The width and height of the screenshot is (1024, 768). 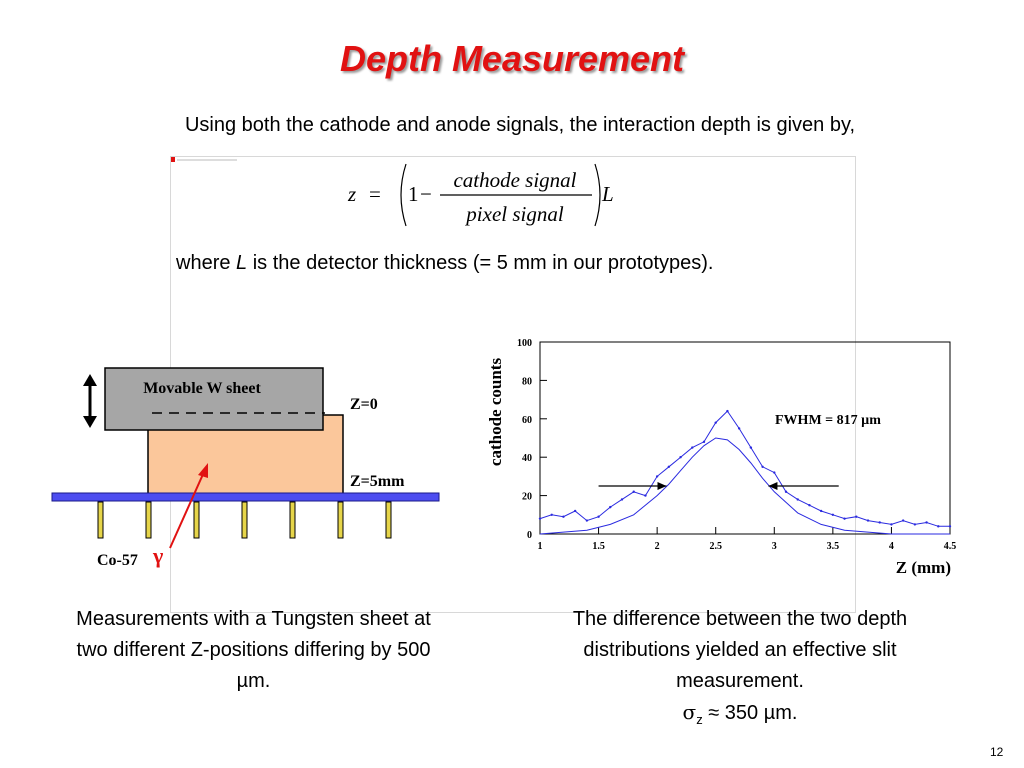 I want to click on series-histogram-line, so click(x=744, y=468).